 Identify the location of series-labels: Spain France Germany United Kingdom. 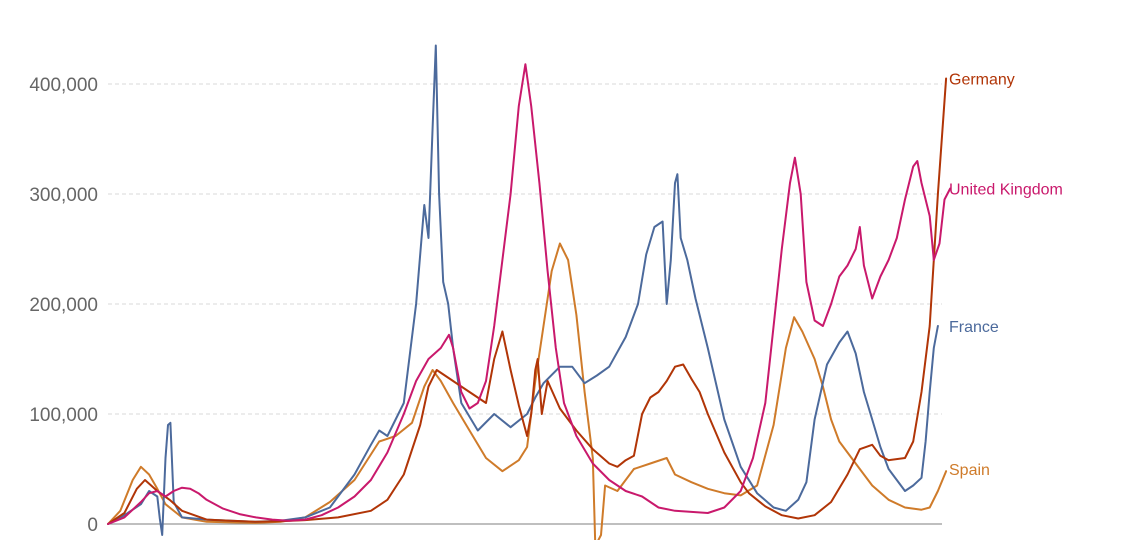
(1006, 276).